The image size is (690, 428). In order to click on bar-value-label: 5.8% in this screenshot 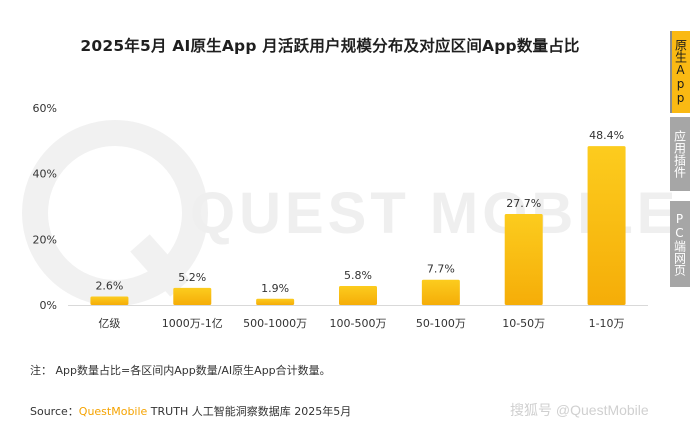, I will do `click(358, 275)`.